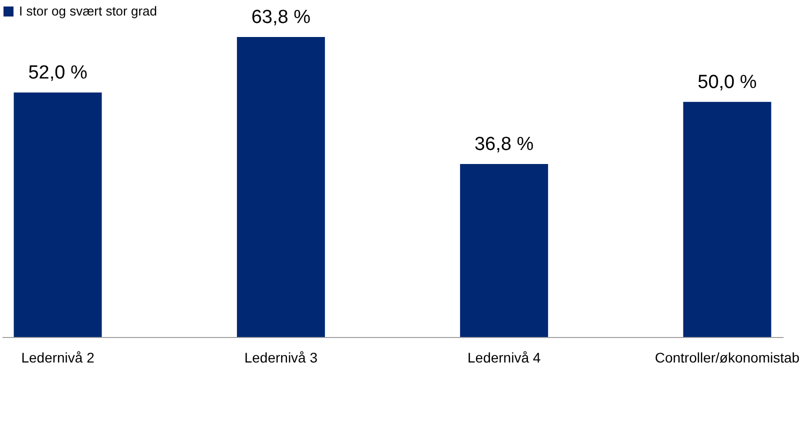 Image resolution: width=804 pixels, height=439 pixels. I want to click on data-label: 36,8 %, so click(504, 144).